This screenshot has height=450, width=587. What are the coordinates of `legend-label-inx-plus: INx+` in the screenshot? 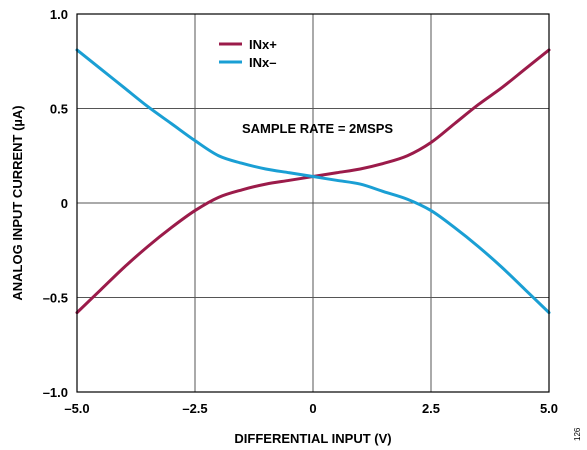 It's located at (263, 44).